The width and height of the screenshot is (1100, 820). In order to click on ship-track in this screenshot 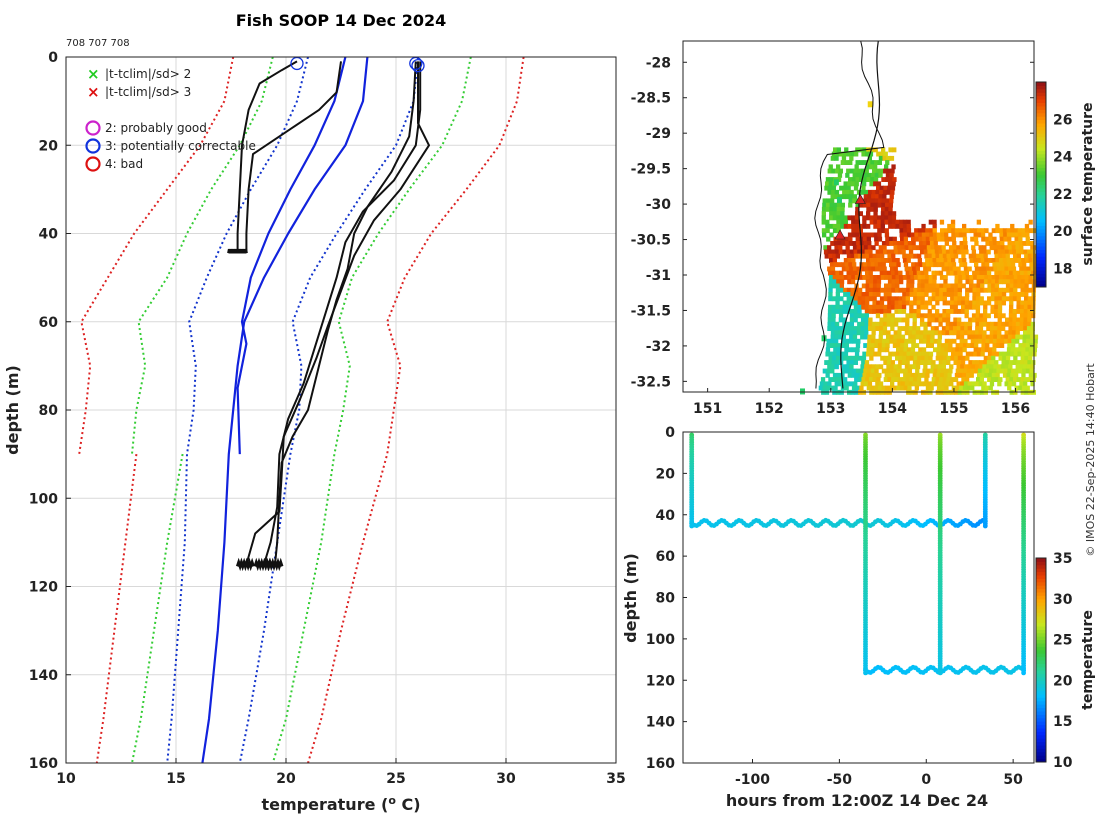, I will do `click(850, 216)`.